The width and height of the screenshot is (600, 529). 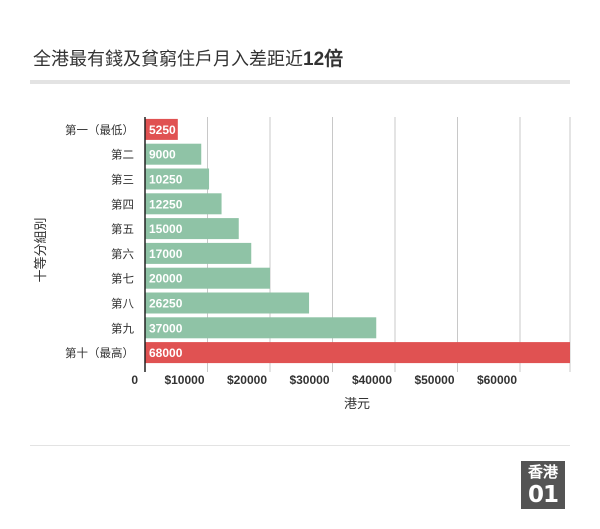 I want to click on y-tick-label: 第七, so click(x=122, y=279).